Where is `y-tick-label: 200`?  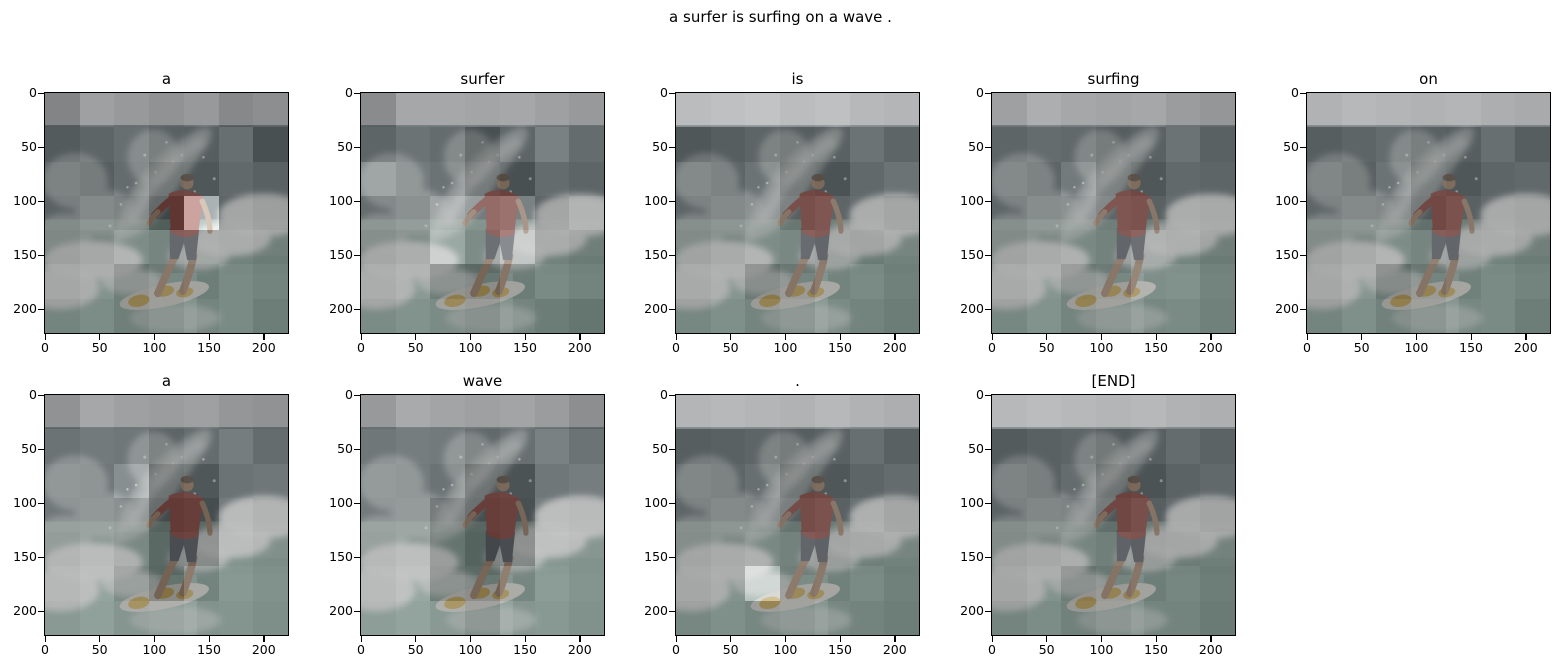
y-tick-label: 200 is located at coordinates (656, 611).